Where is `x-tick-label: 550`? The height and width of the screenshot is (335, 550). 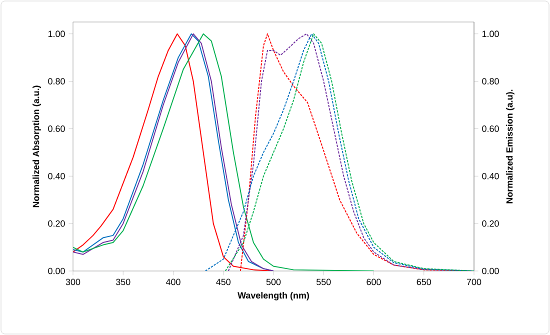 x-tick-label: 550 is located at coordinates (323, 282).